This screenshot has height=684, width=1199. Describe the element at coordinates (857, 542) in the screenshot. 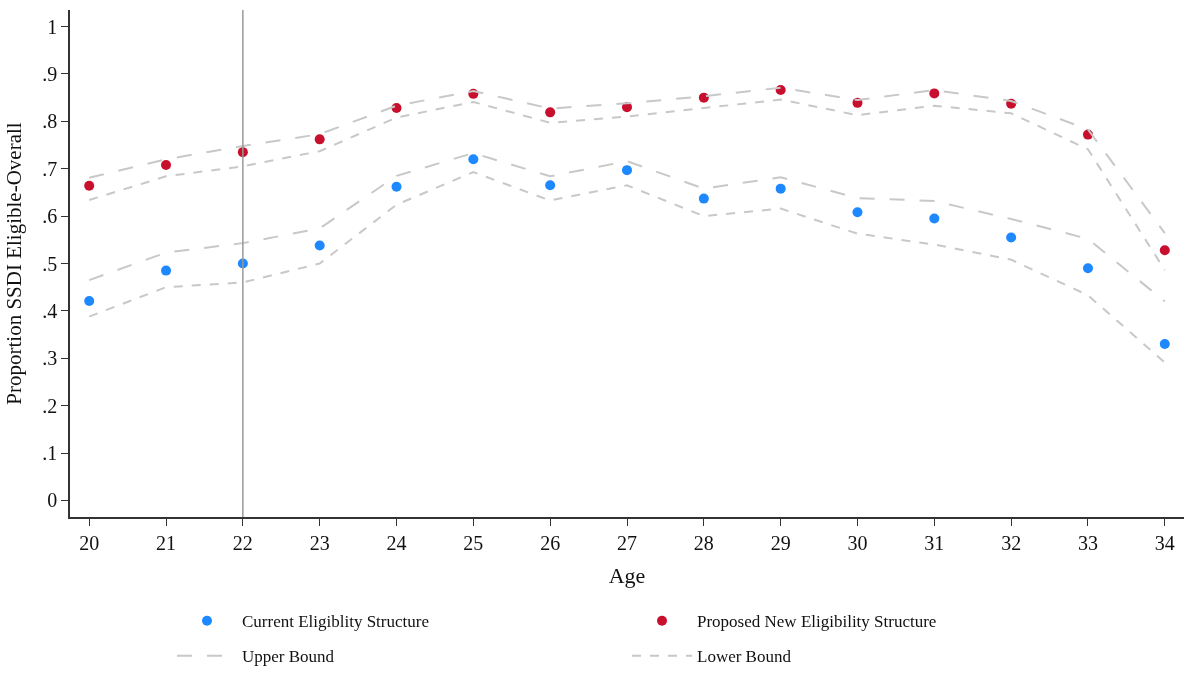

I see `x-tick-label: 30` at that location.